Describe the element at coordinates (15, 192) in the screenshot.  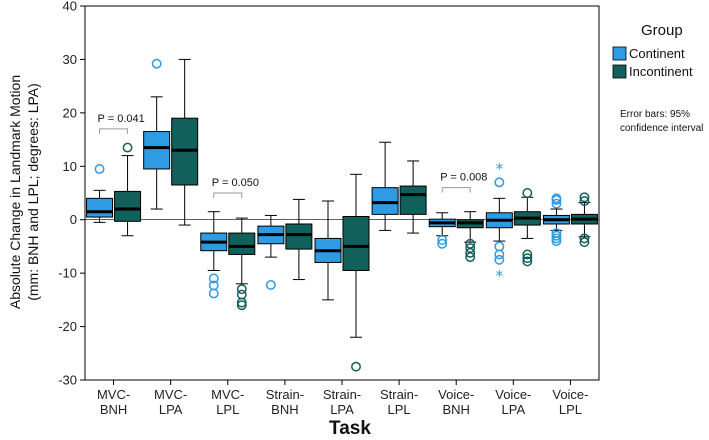
I see `y-axis-title-line1: Absolute Change in Landmark Motion` at that location.